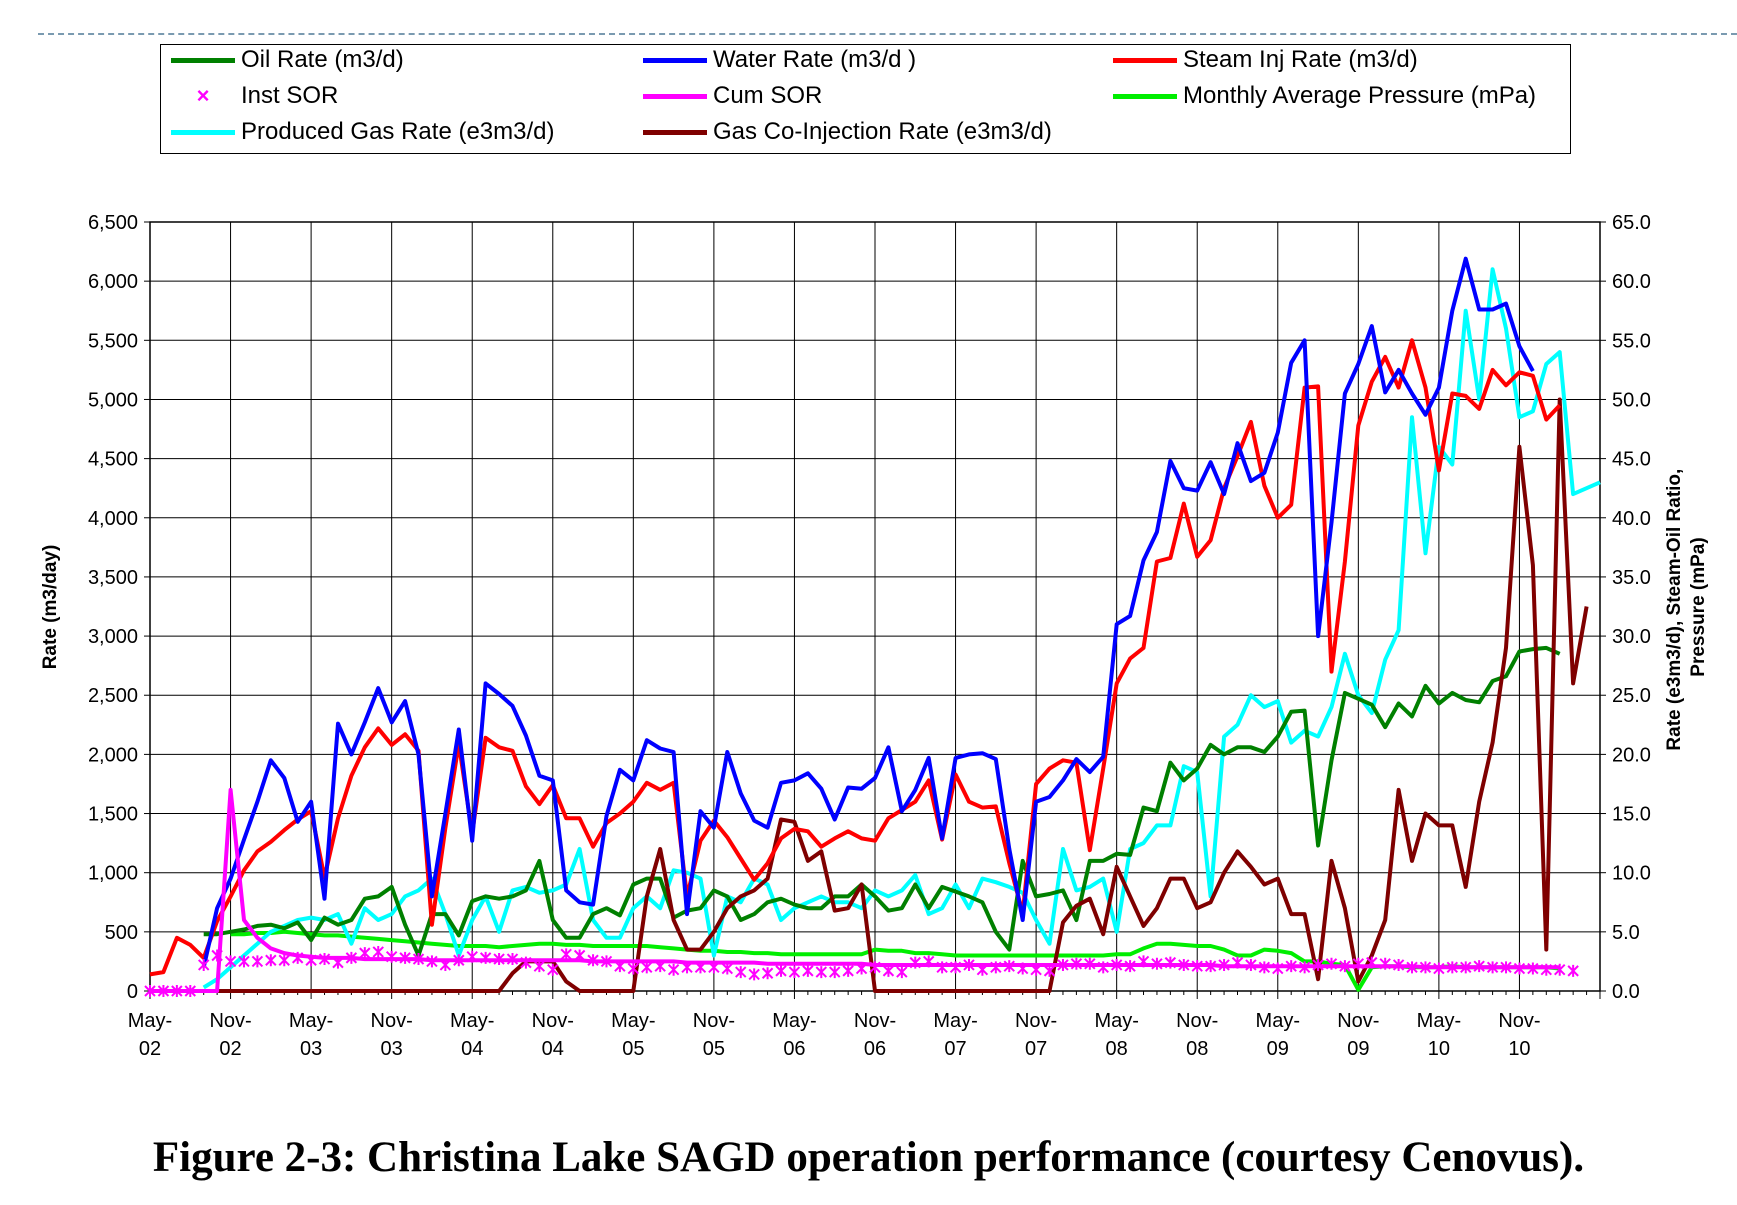 This screenshot has height=1205, width=1737. What do you see at coordinates (132, 992) in the screenshot?
I see `y-tick-label-left: 0` at bounding box center [132, 992].